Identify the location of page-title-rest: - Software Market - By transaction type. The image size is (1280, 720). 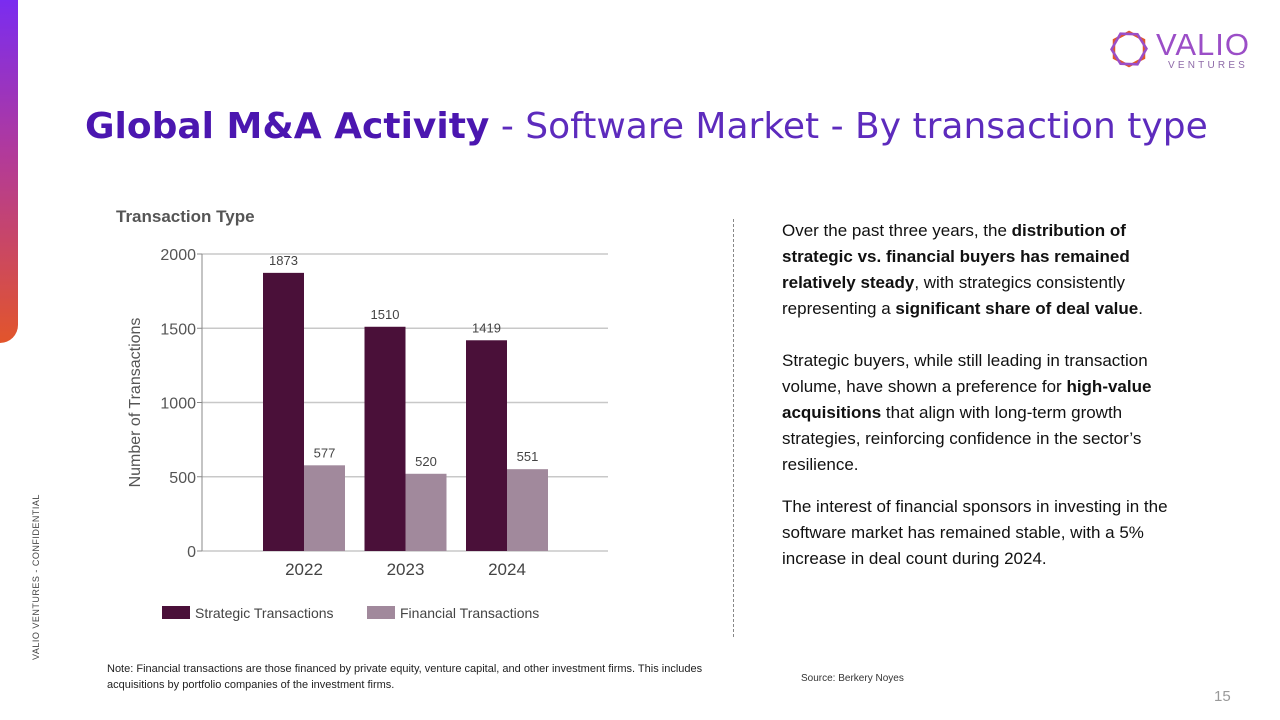
(848, 126).